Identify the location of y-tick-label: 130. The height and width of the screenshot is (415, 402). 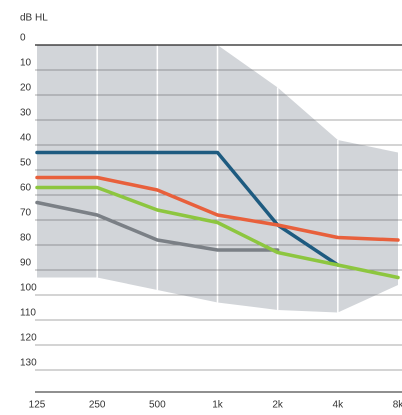
(28, 363).